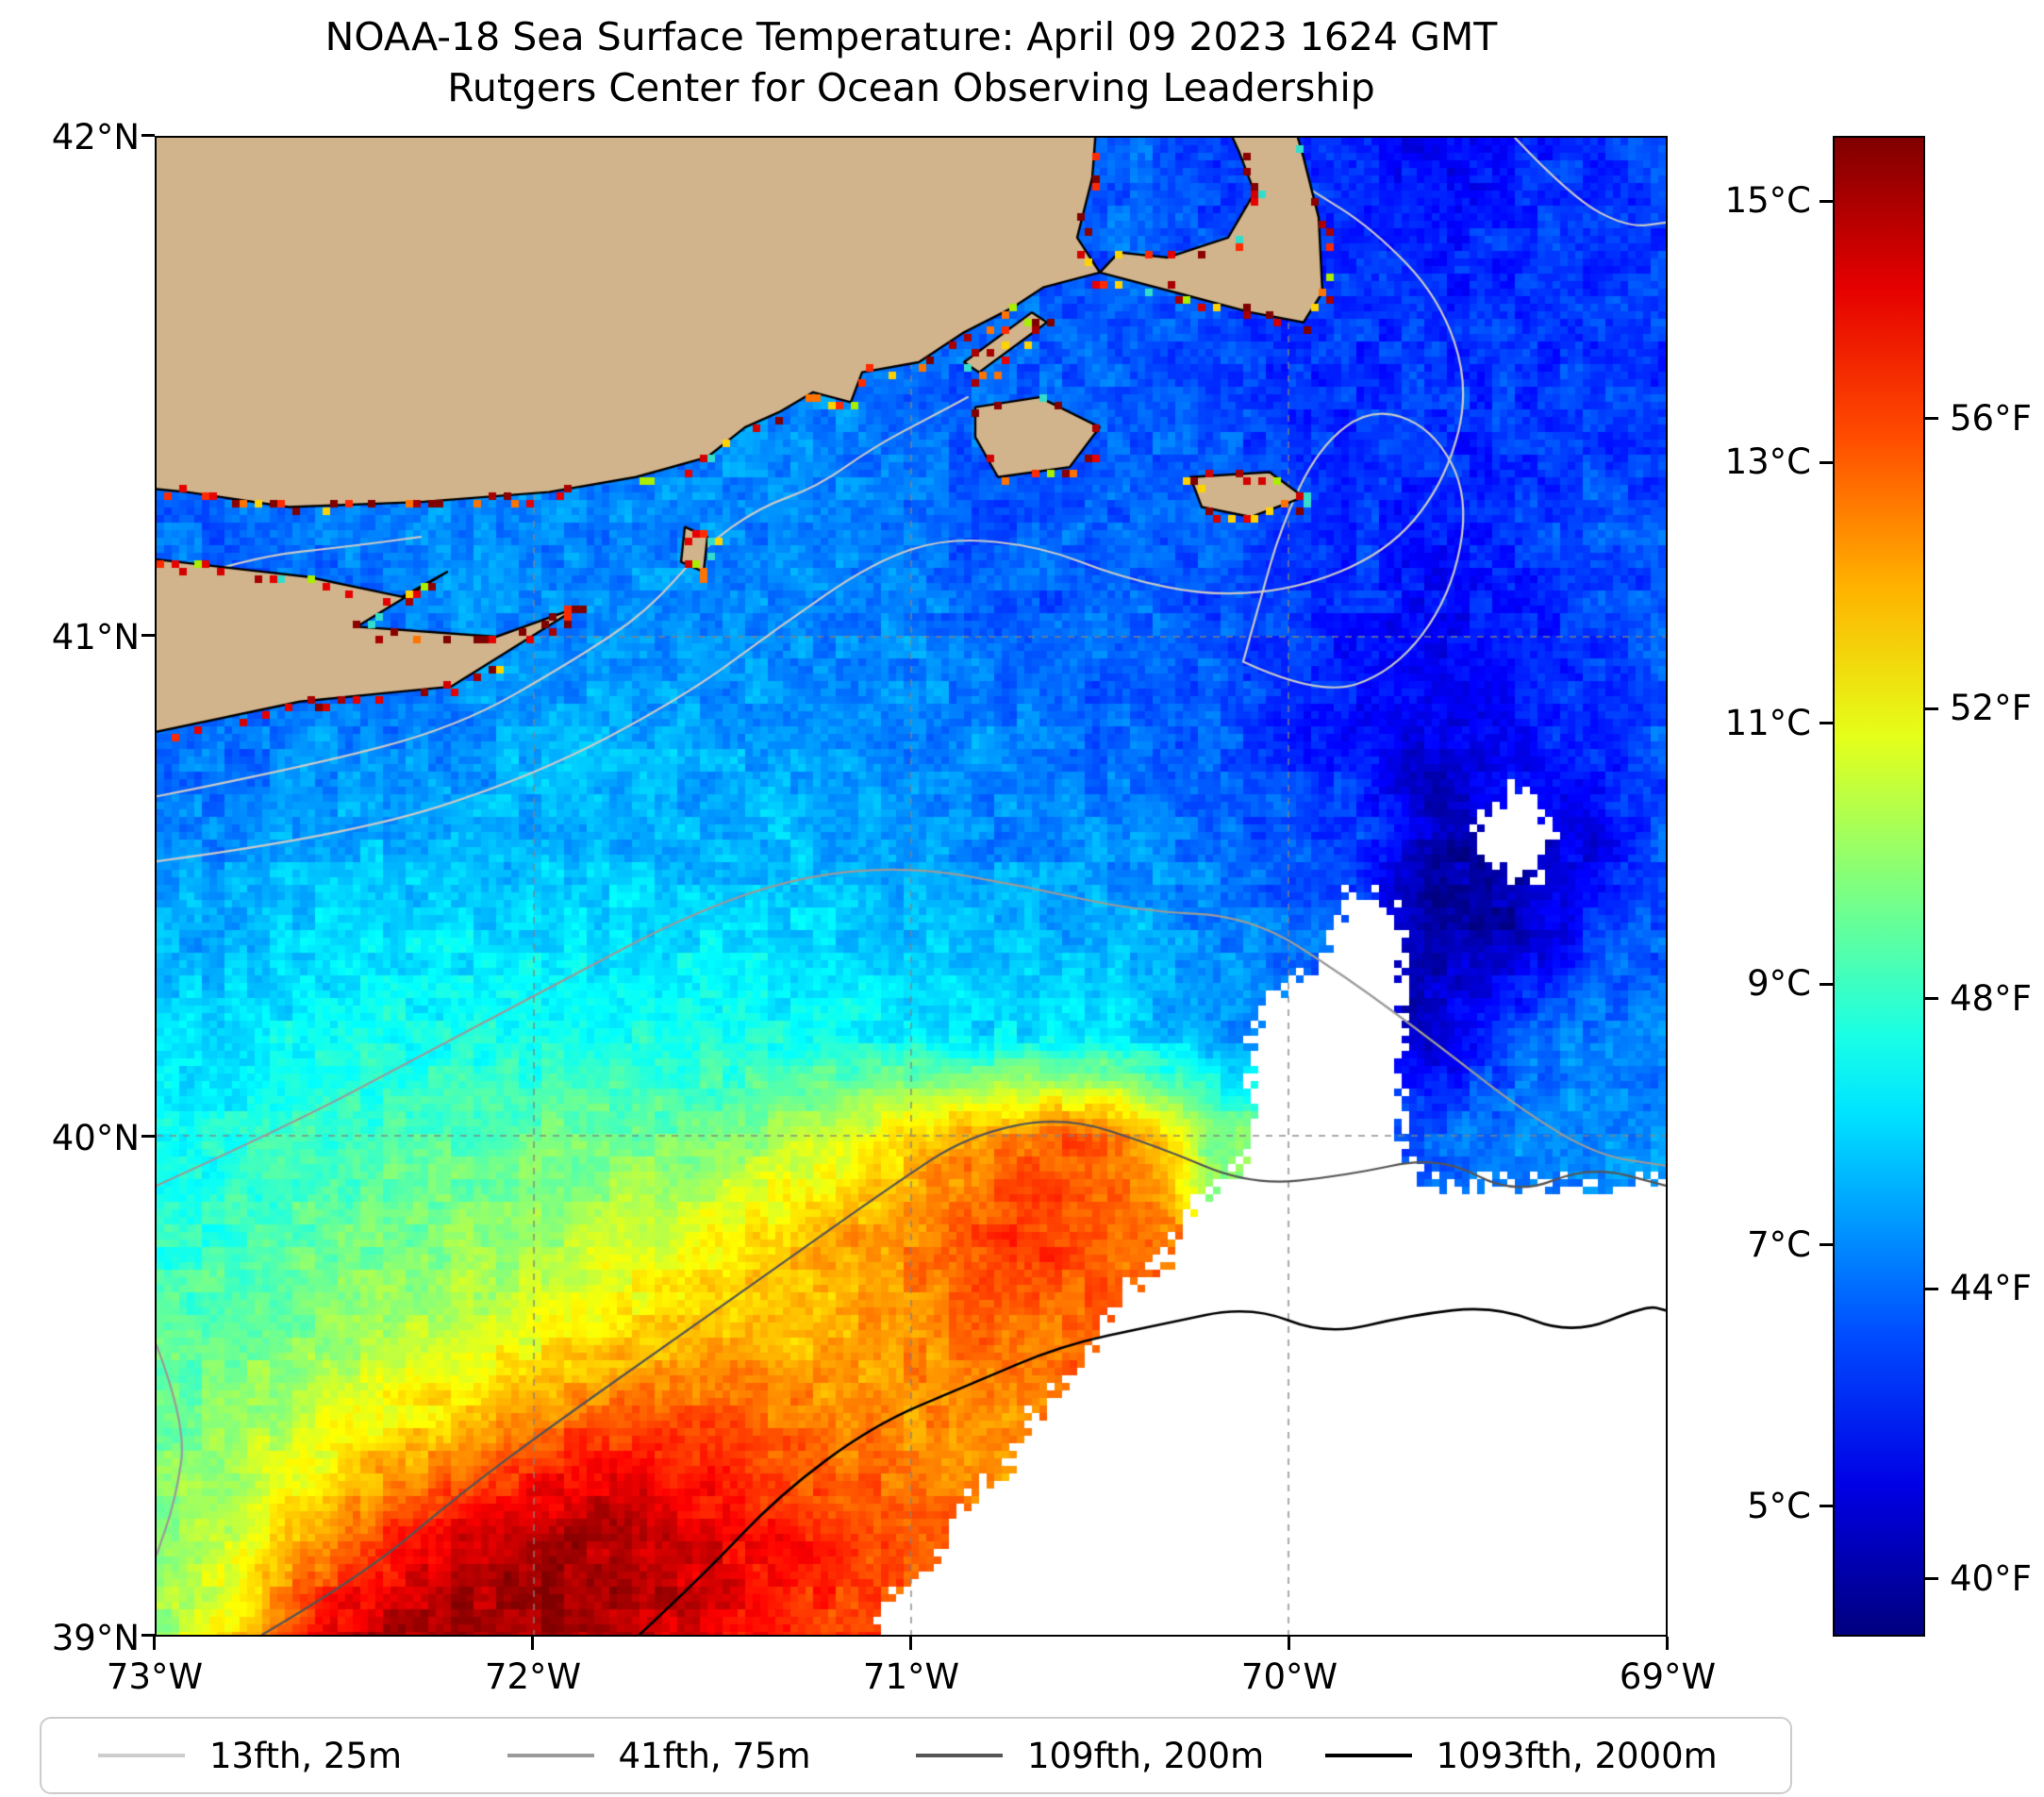 This screenshot has width=2044, height=1797. I want to click on legend-line-25m, so click(141, 1755).